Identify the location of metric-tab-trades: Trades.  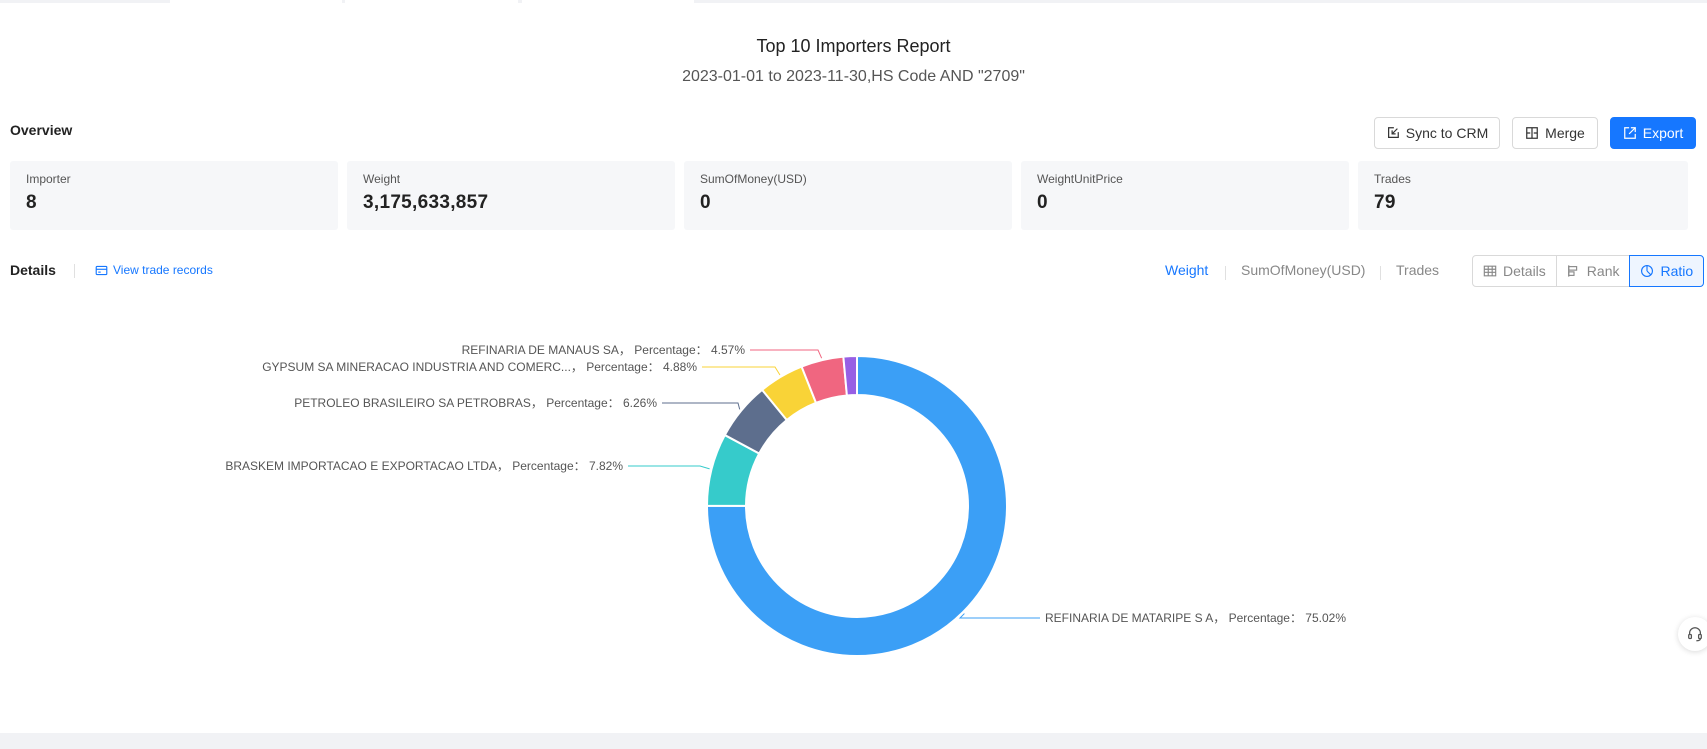
(1418, 270).